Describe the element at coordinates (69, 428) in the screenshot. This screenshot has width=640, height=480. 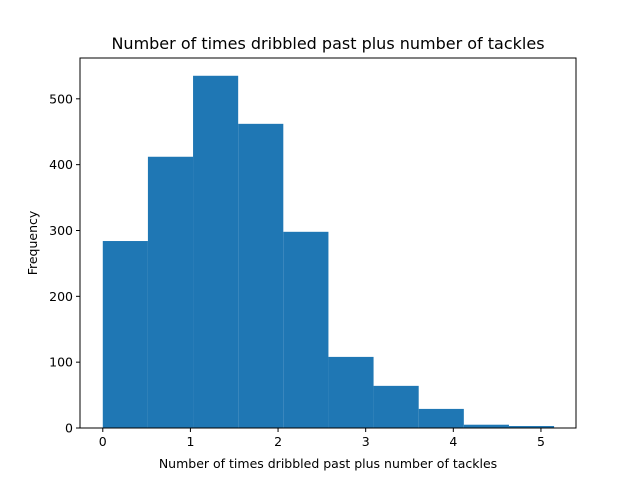
I see `y-tick-label: 0` at that location.